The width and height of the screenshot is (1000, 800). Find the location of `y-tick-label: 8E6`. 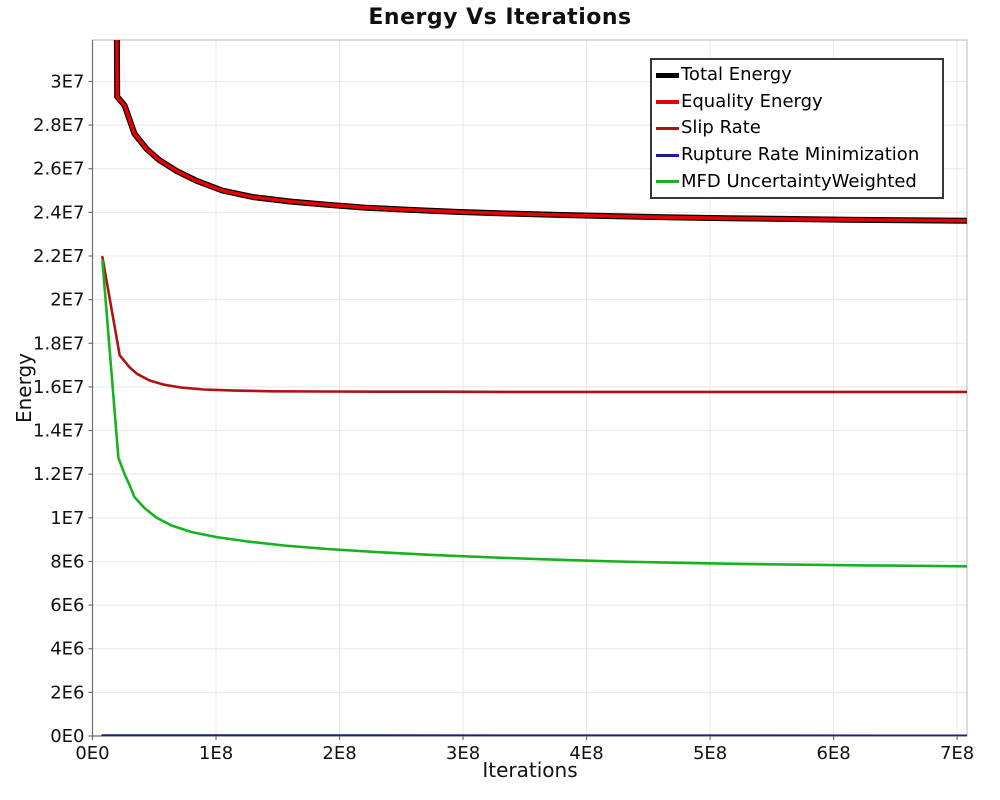

y-tick-label: 8E6 is located at coordinates (67, 561).